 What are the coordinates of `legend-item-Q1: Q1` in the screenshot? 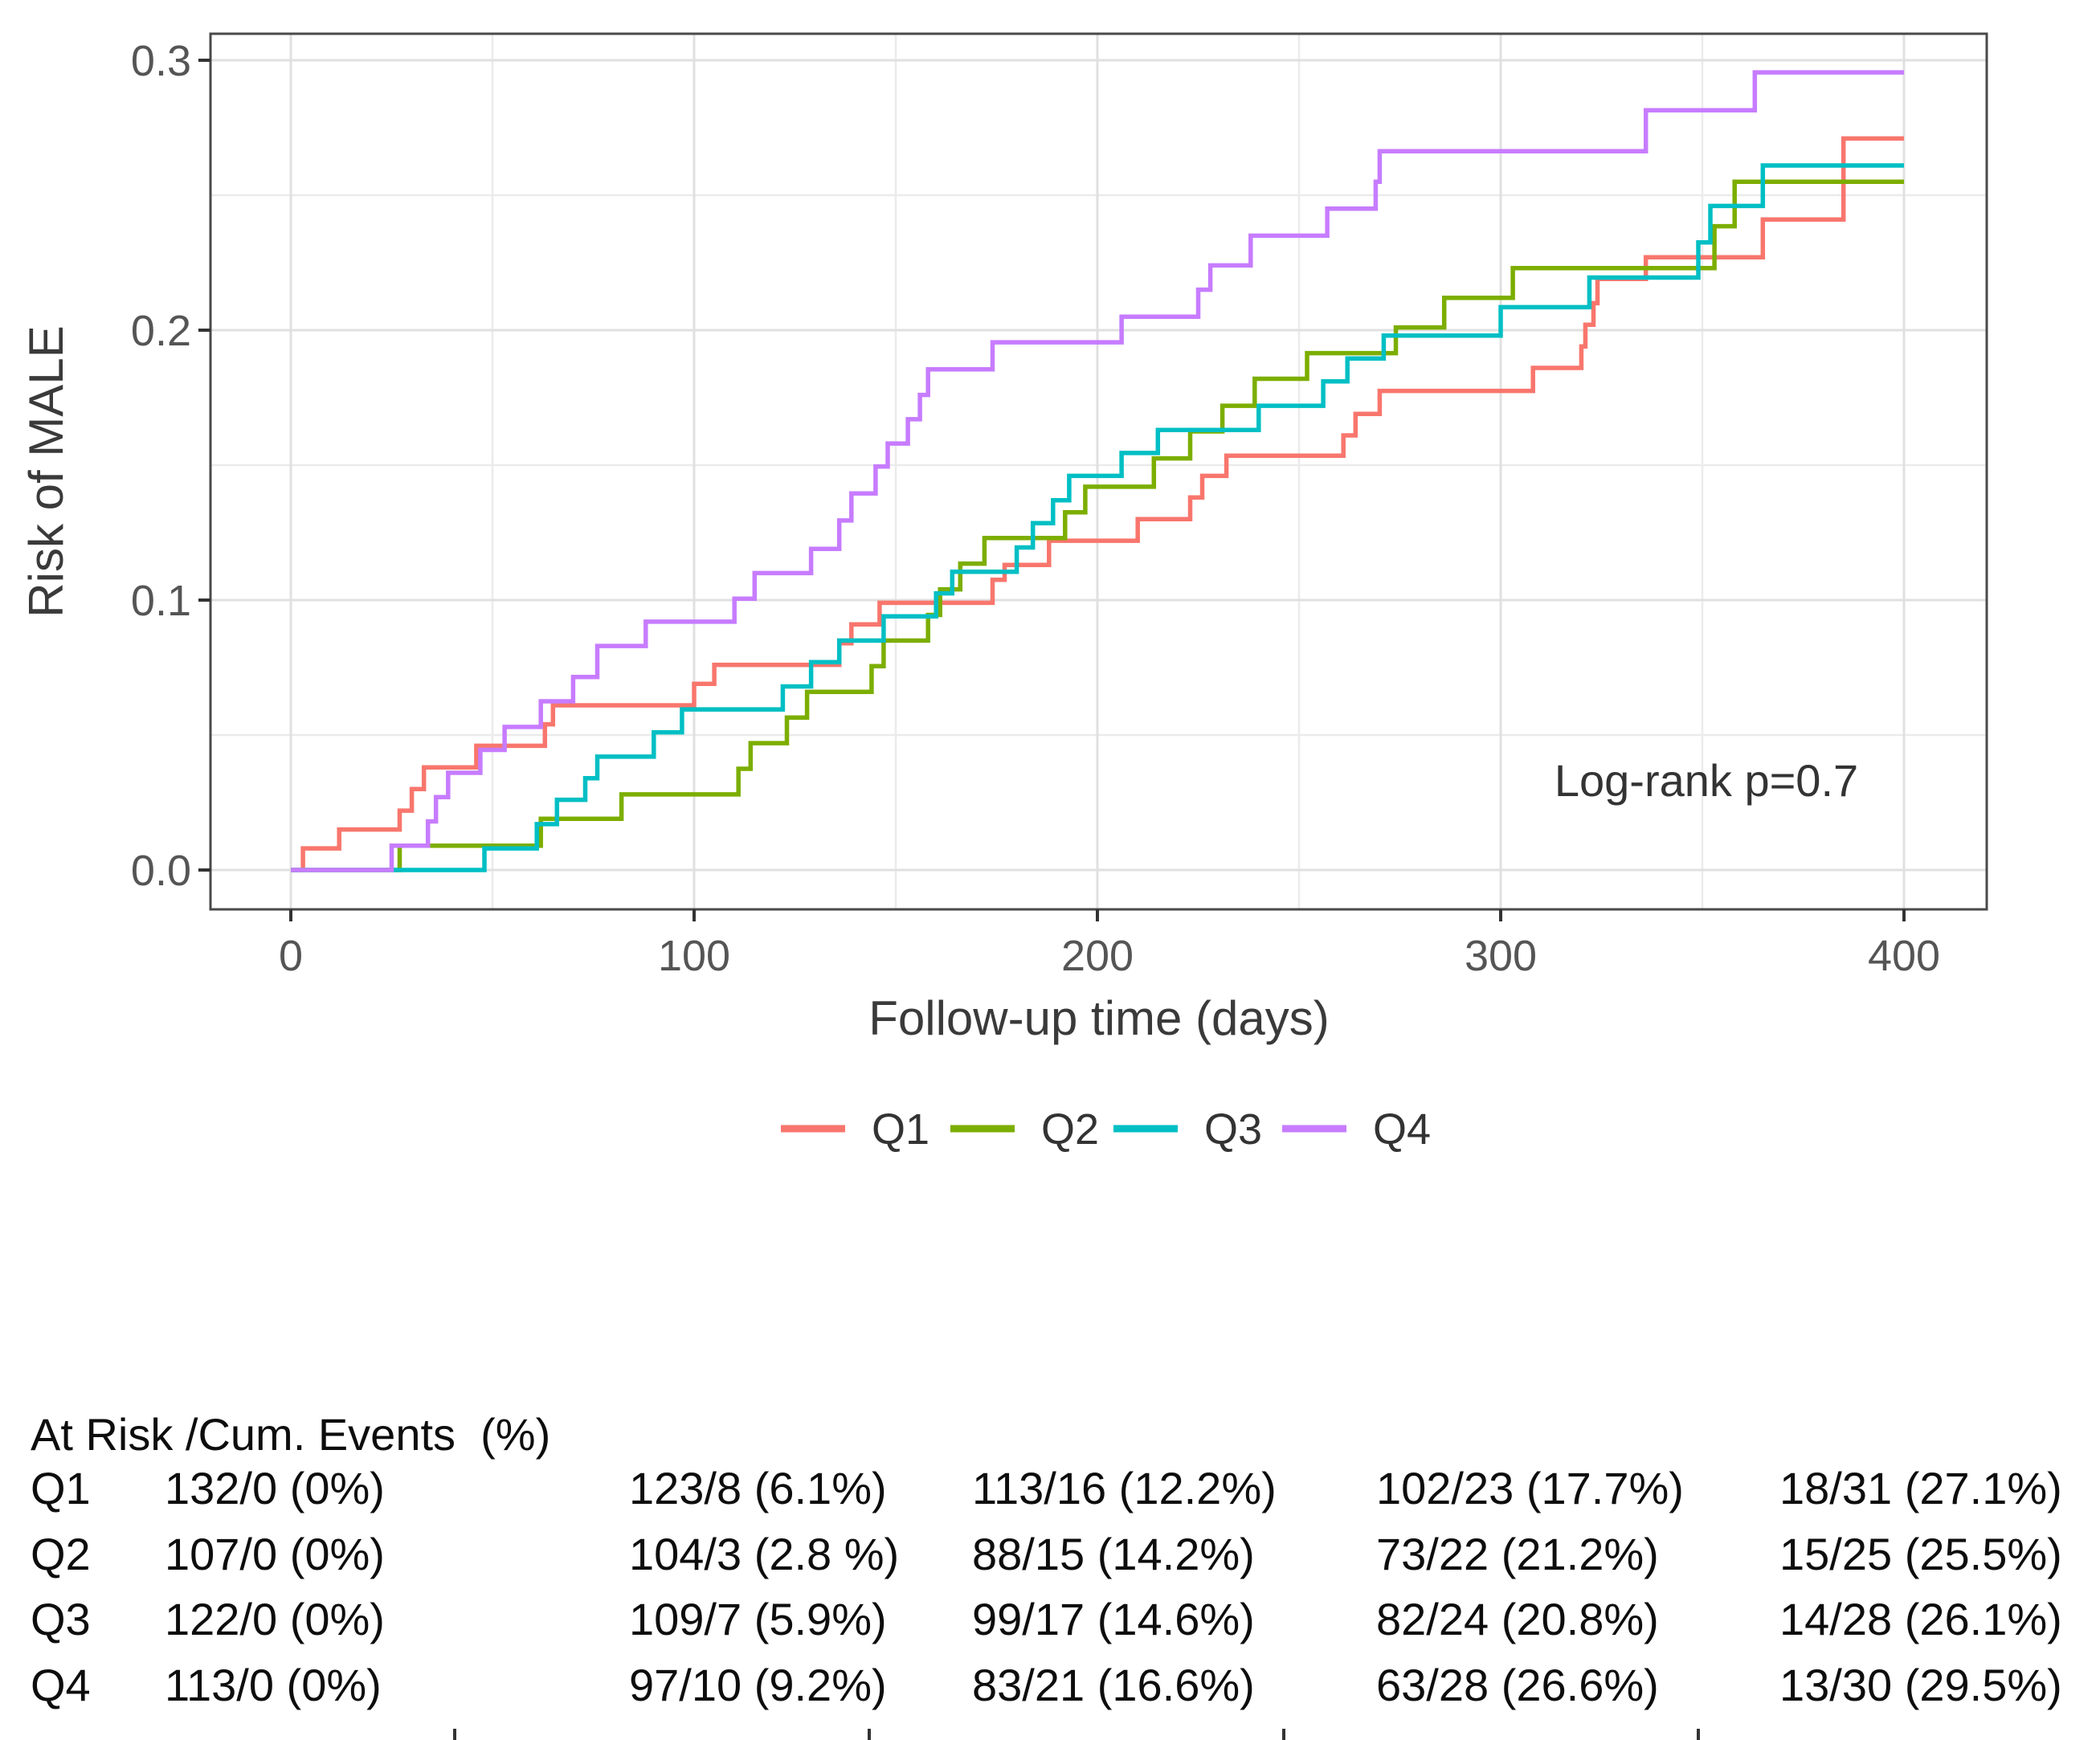 It's located at (855, 1129).